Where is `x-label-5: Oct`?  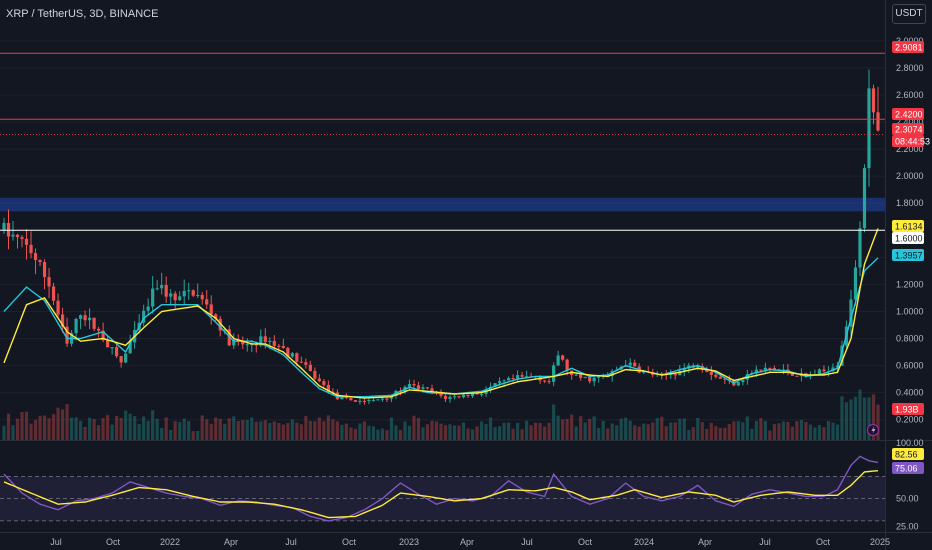 x-label-5: Oct is located at coordinates (349, 542).